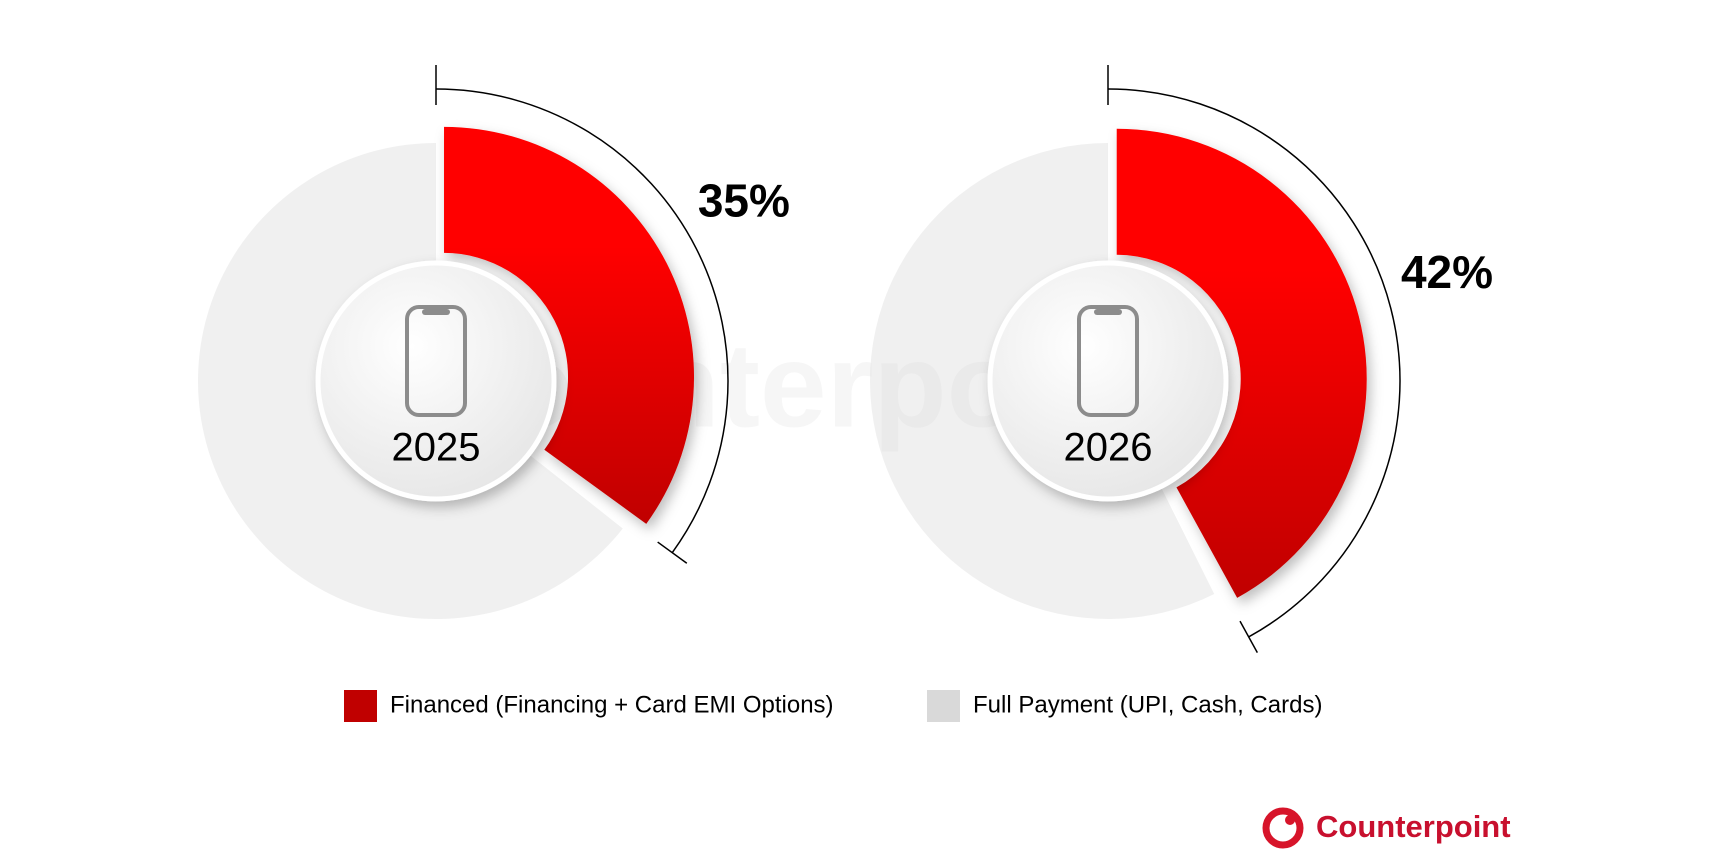  Describe the element at coordinates (436, 448) in the screenshot. I see `year-label: 2025` at that location.